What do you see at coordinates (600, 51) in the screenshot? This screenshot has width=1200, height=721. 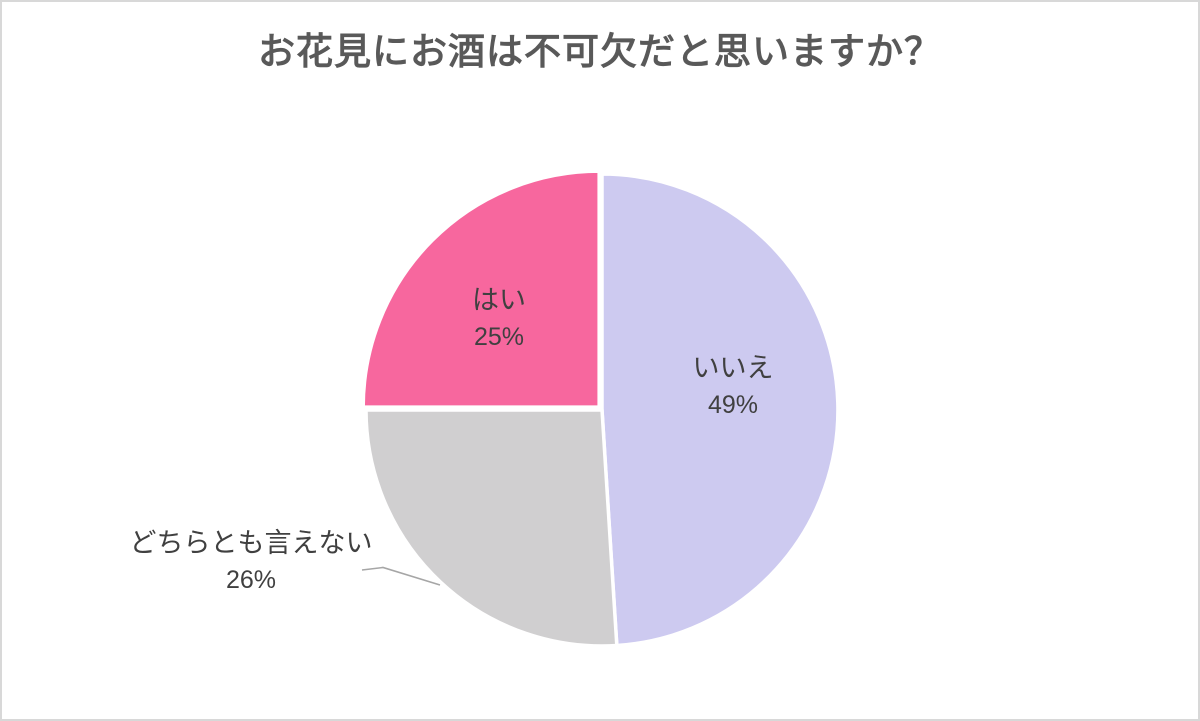 I see `chart-title: お花見にお酒は不可欠だと思いますか？` at bounding box center [600, 51].